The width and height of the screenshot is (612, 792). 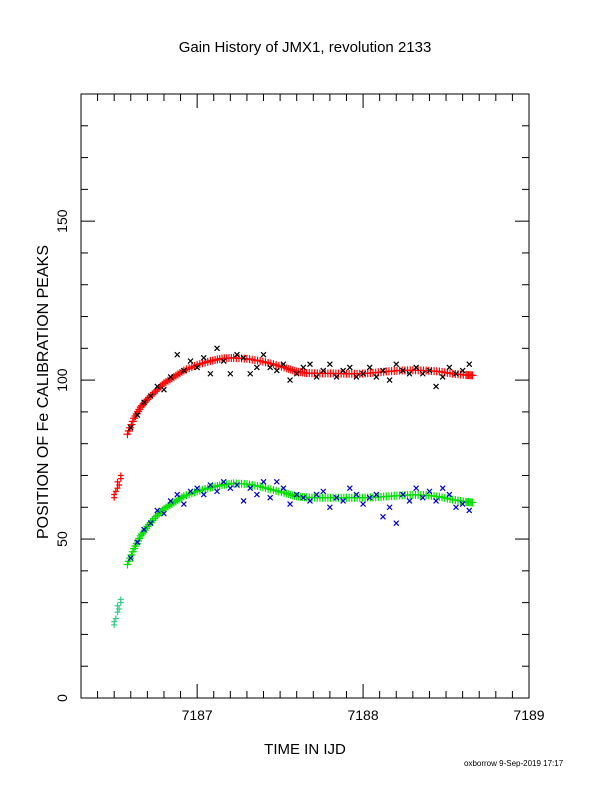 What do you see at coordinates (305, 749) in the screenshot?
I see `x-axis-label: TIME IN IJD` at bounding box center [305, 749].